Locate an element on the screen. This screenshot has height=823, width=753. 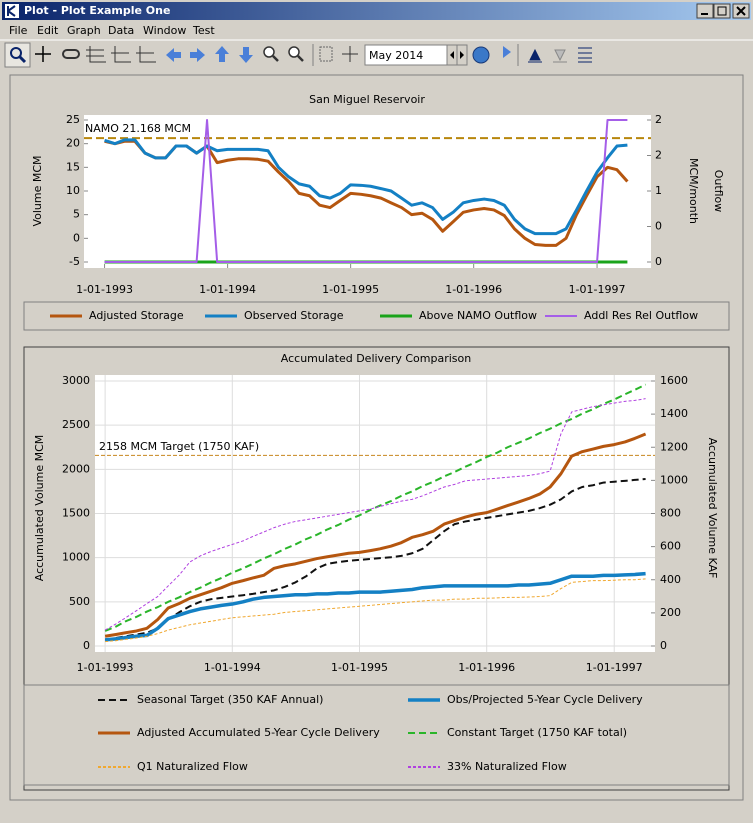
date-field-text: May 2014 is located at coordinates (396, 55).